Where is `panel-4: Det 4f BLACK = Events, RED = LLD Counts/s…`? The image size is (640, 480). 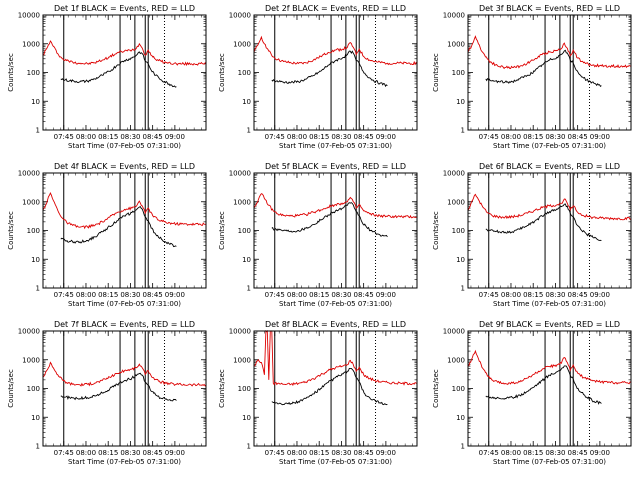
panel-4: Det 4f BLACK = Events, RED = LLD Counts/s… is located at coordinates (107, 235).